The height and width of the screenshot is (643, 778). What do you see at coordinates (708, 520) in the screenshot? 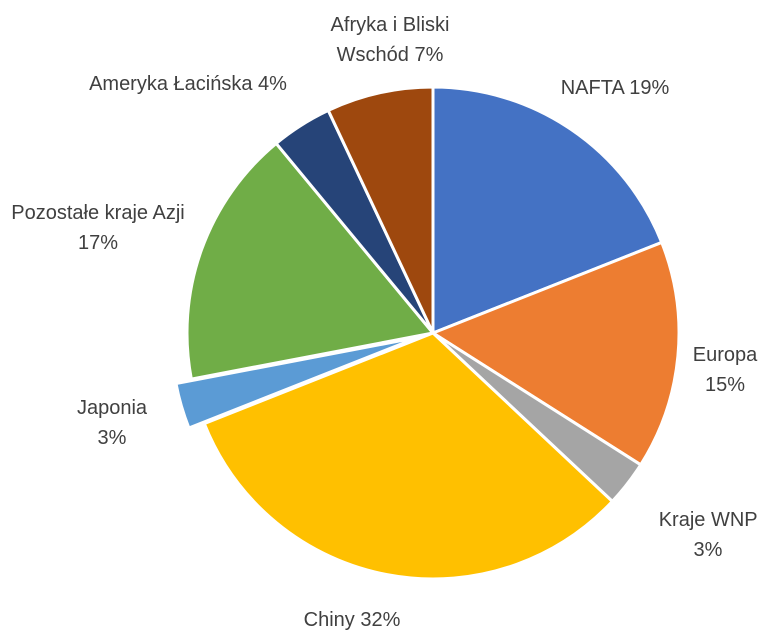
I see `category-label: Kraje WNP` at bounding box center [708, 520].